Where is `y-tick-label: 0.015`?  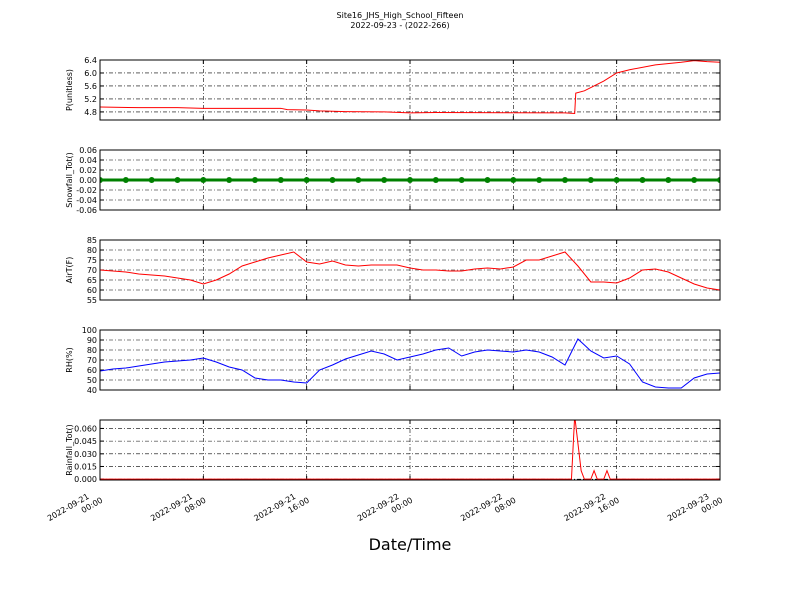
y-tick-label: 0.015 is located at coordinates (85, 466).